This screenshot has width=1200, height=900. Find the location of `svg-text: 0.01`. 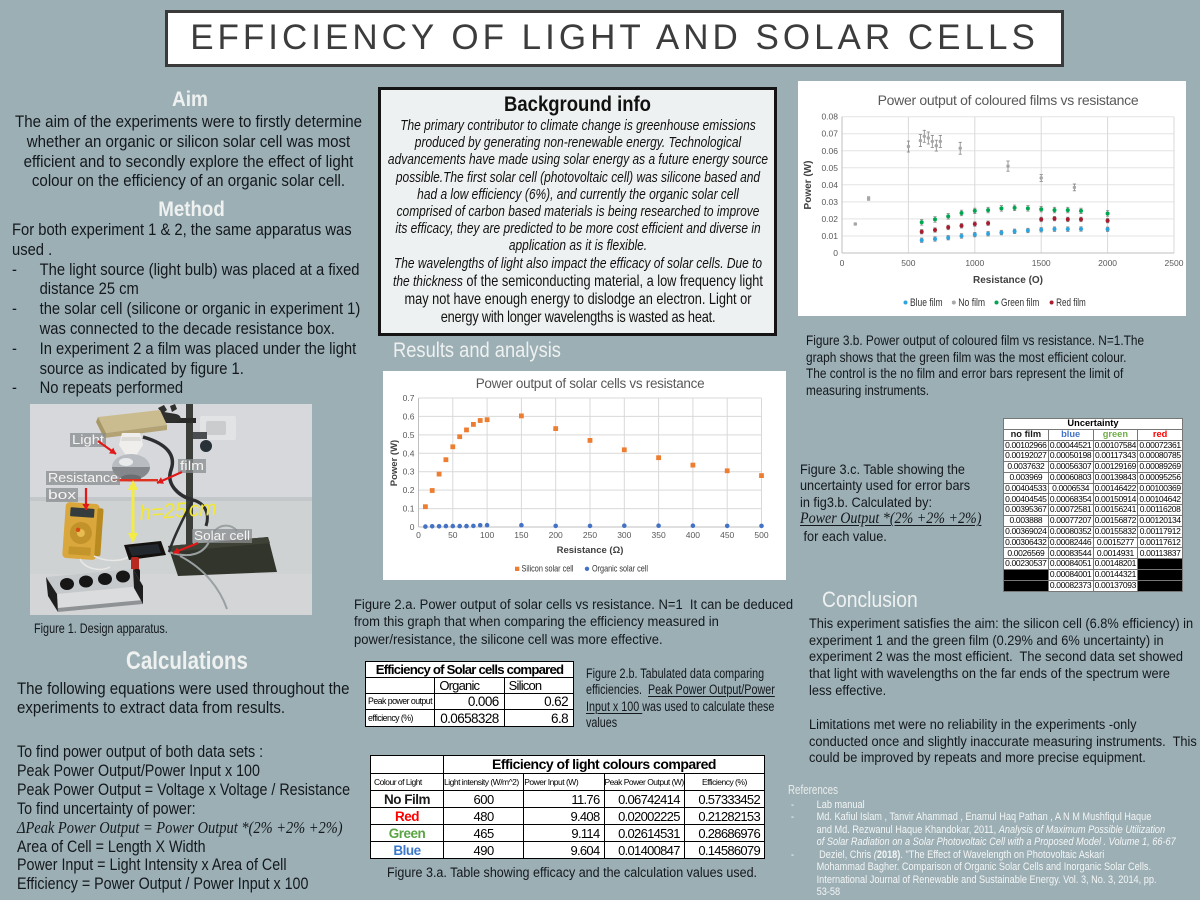

svg-text: 0.01 is located at coordinates (829, 236).